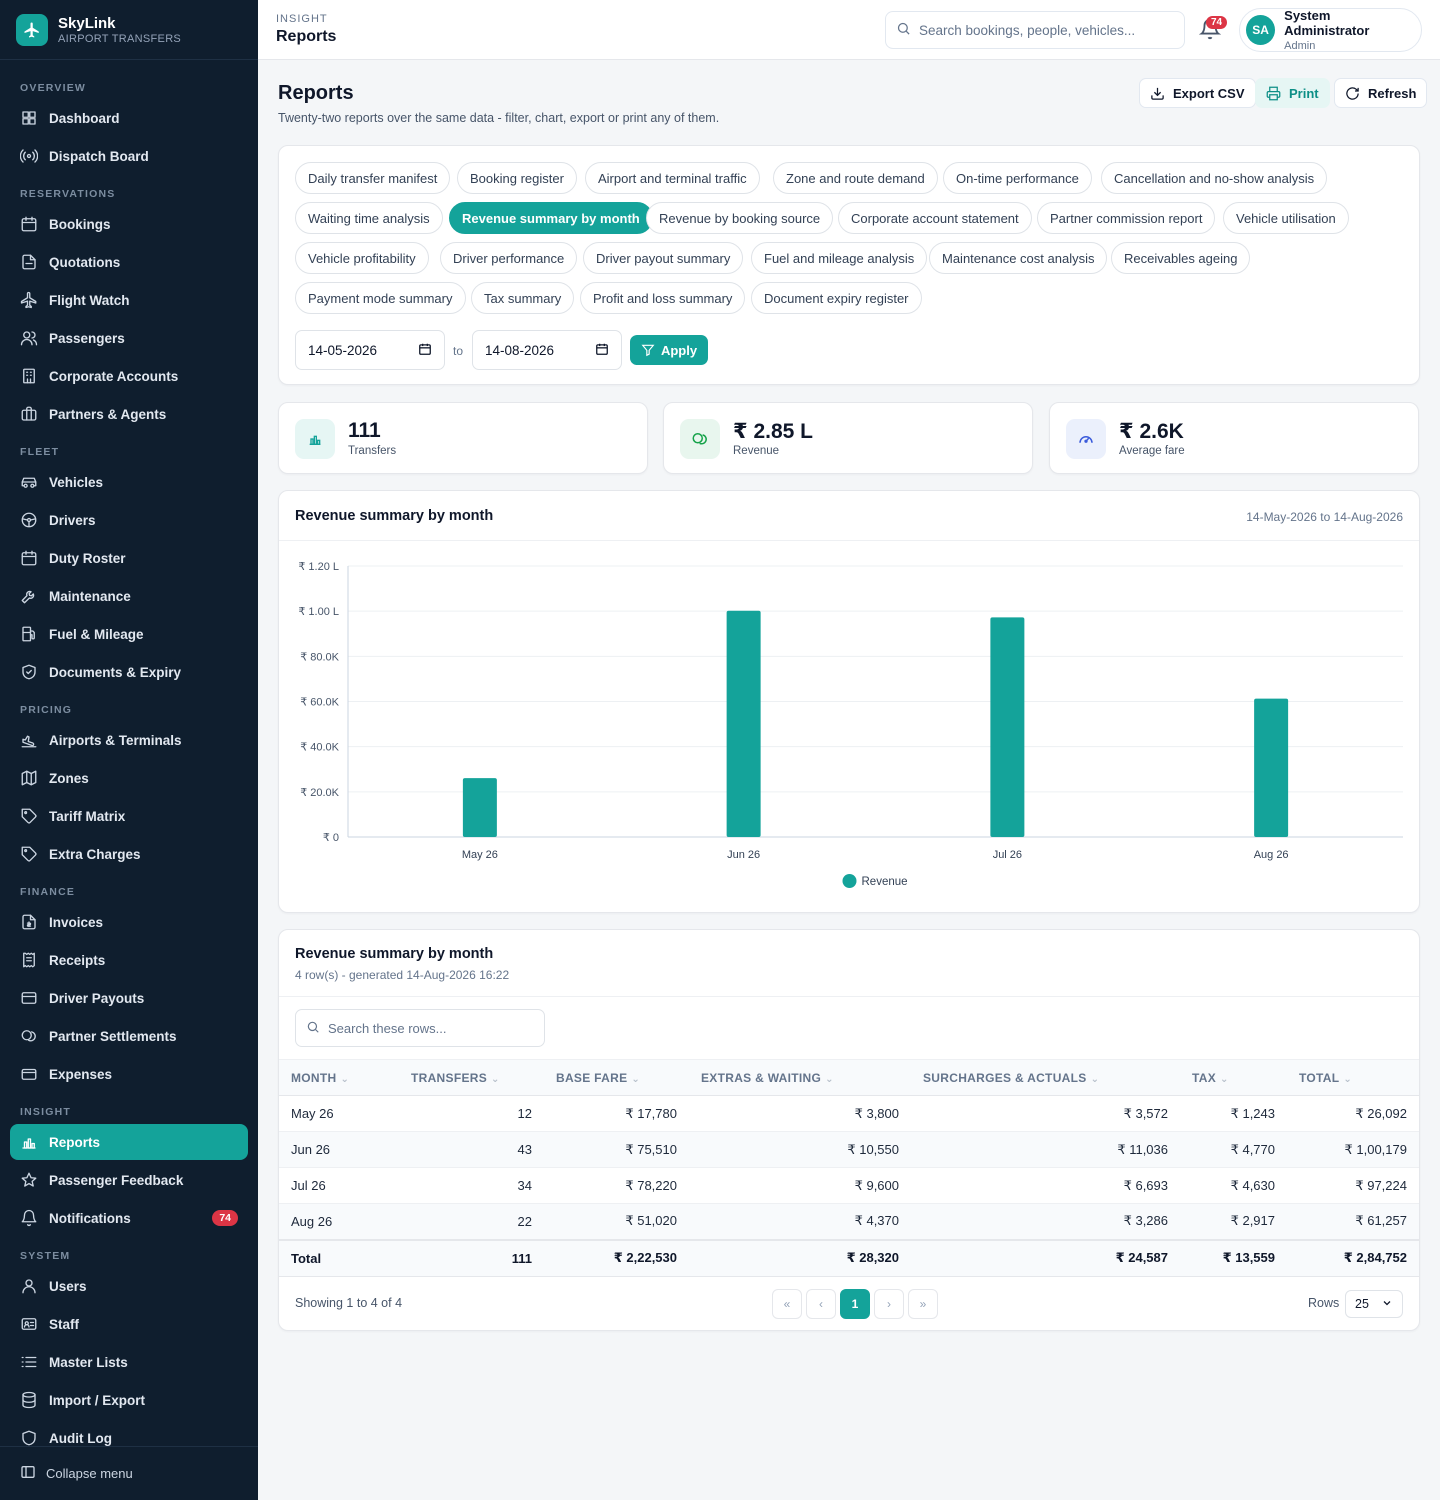 This screenshot has width=1440, height=1500. What do you see at coordinates (551, 218) in the screenshot?
I see `report-pill-revenue-summary-by-month: Revenue summary by month` at bounding box center [551, 218].